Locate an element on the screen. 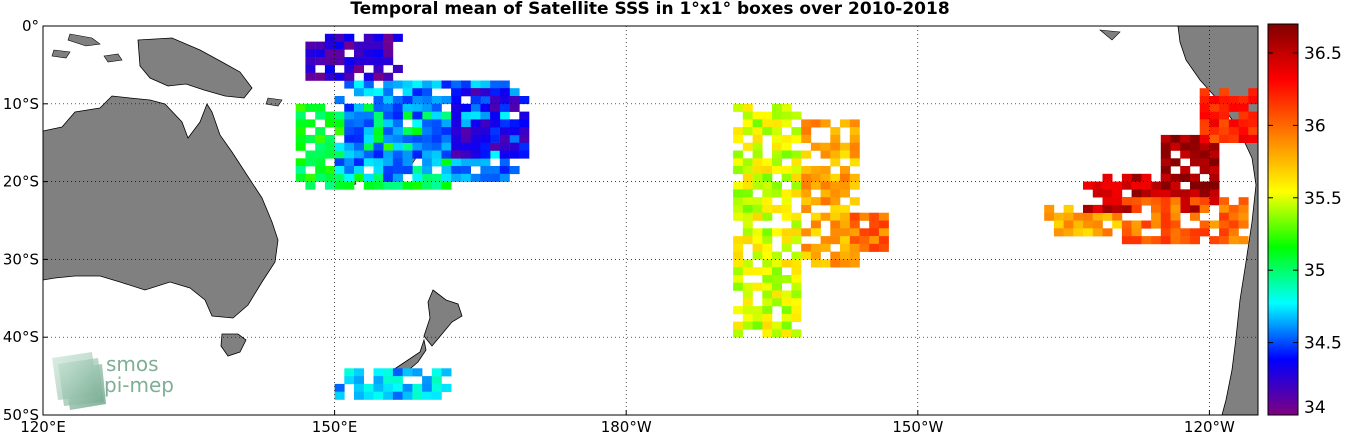  x-tick-label: 150°W is located at coordinates (917, 427).